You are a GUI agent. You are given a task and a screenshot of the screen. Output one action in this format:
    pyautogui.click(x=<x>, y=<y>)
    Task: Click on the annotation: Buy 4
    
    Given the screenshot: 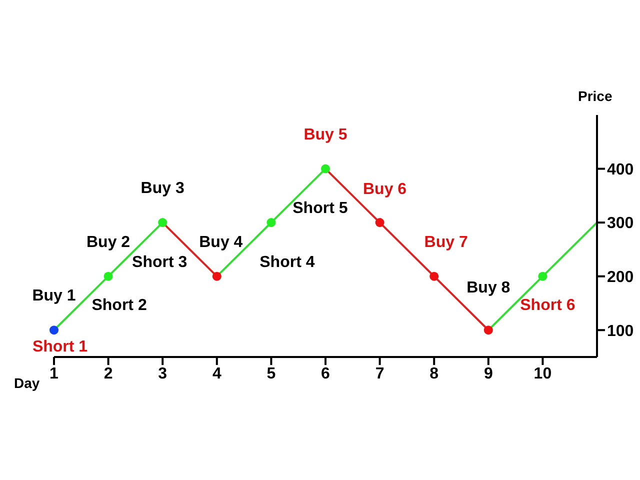 What is the action you would take?
    pyautogui.click(x=221, y=242)
    